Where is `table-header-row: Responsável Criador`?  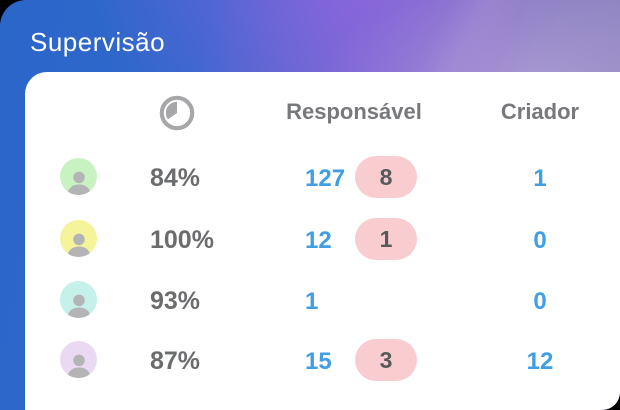 table-header-row: Responsável Criador is located at coordinates (322, 107).